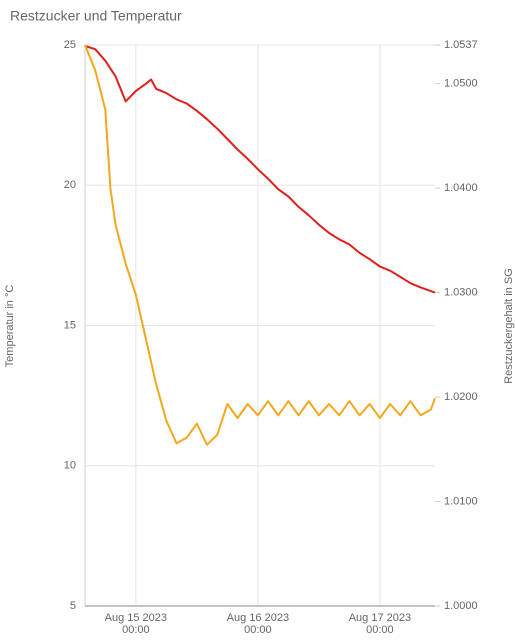  What do you see at coordinates (461, 501) in the screenshot?
I see `y2-tick-label: 1.0100` at bounding box center [461, 501].